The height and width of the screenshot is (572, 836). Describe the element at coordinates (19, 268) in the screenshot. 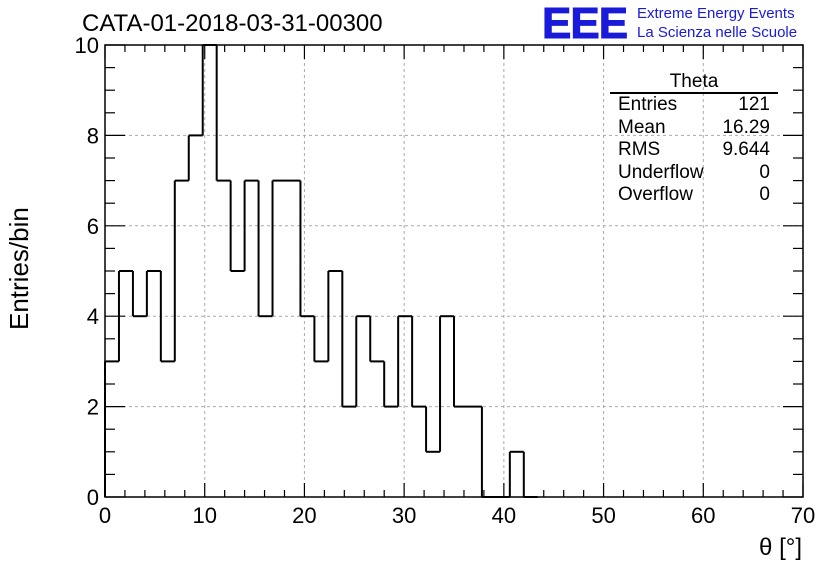

I see `y-axis-label: Entries/bin` at that location.